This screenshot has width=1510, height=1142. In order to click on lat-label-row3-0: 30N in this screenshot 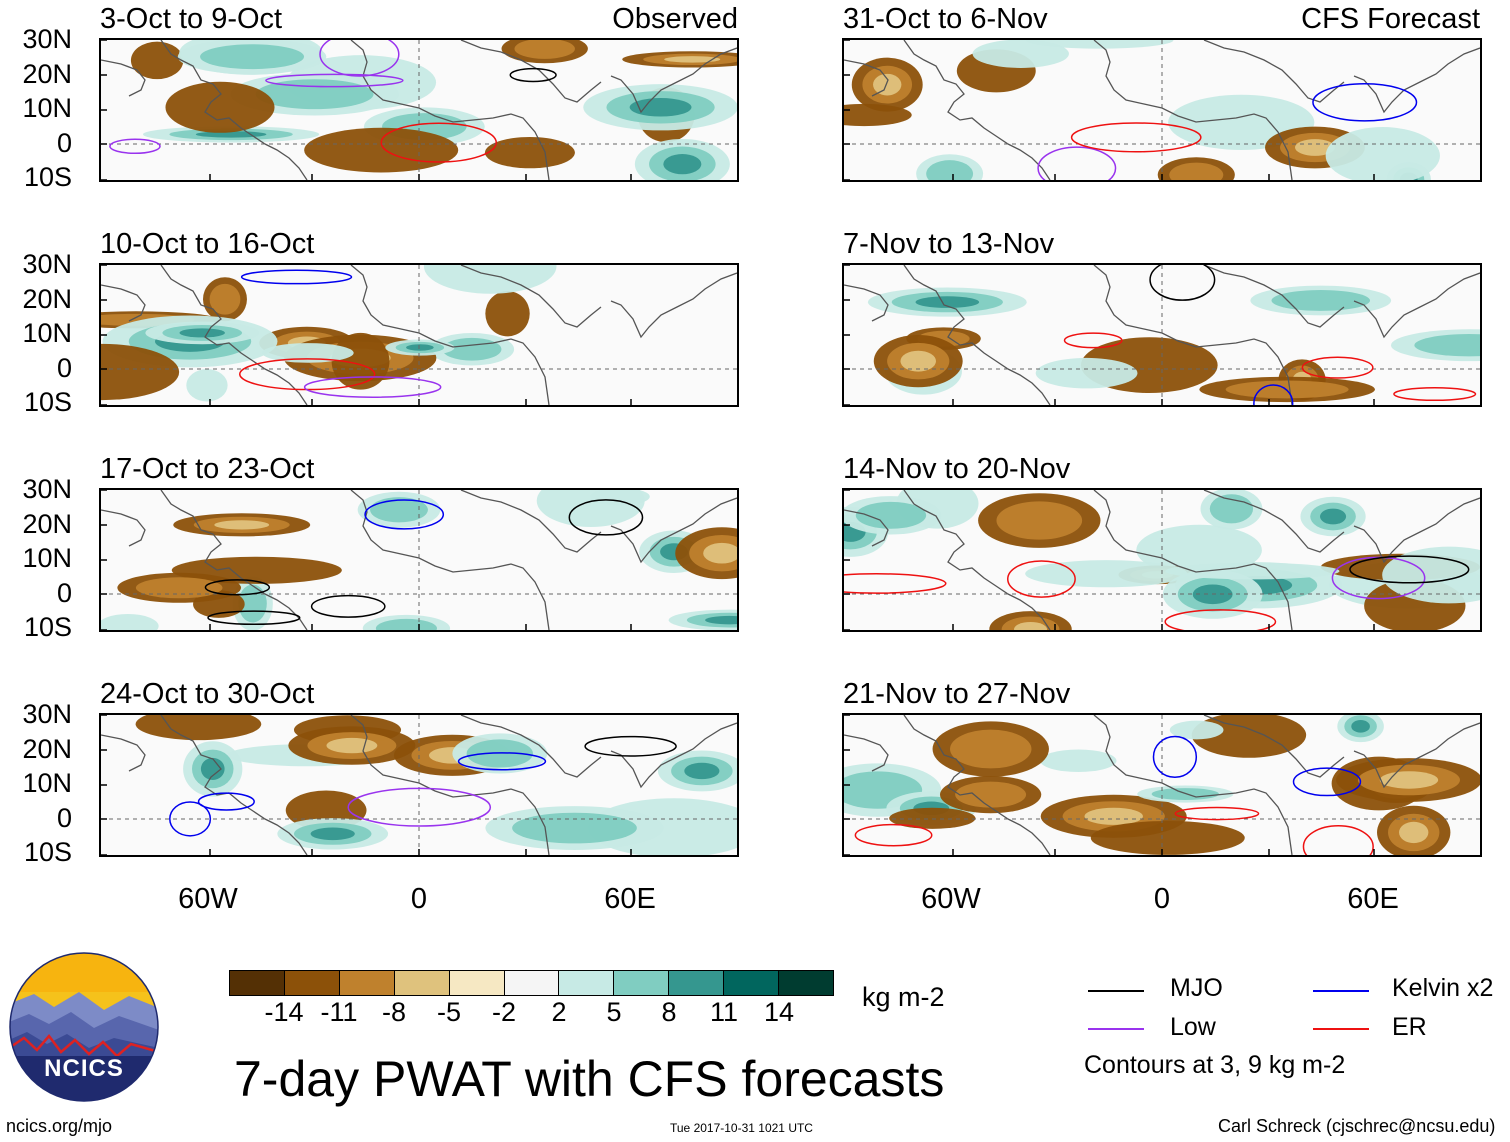, I will do `click(47, 489)`.